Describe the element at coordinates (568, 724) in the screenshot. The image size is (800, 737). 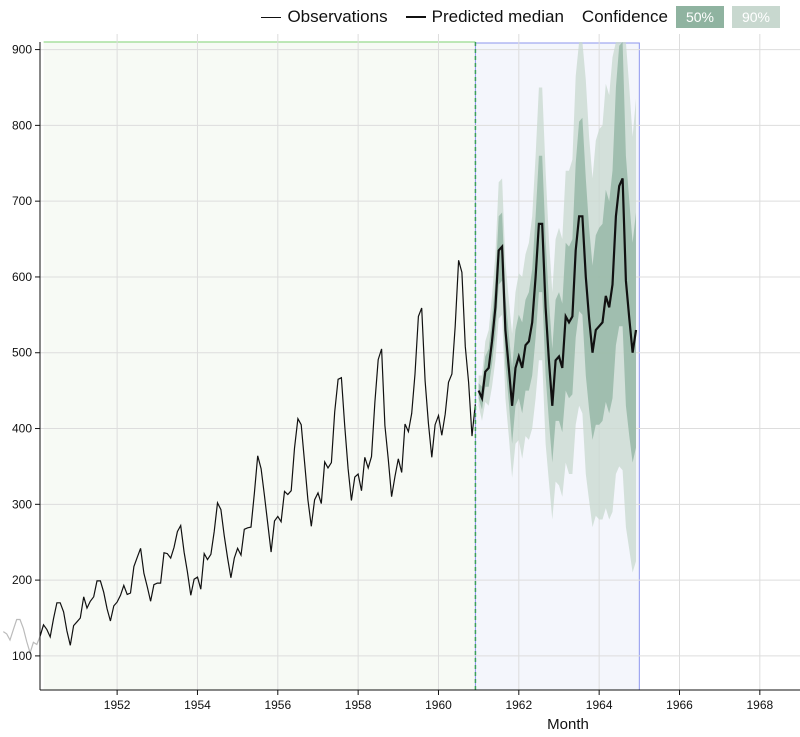
I see `x-axis-title: Month` at that location.